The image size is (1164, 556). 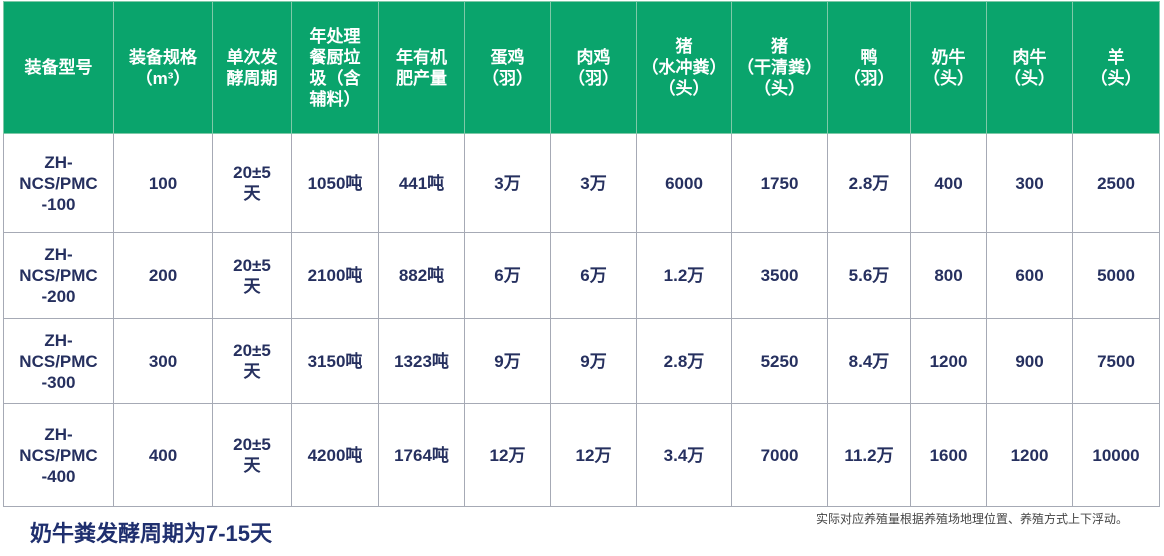 I want to click on cell-model: ZH- NCS/PMC -100, so click(x=58, y=183).